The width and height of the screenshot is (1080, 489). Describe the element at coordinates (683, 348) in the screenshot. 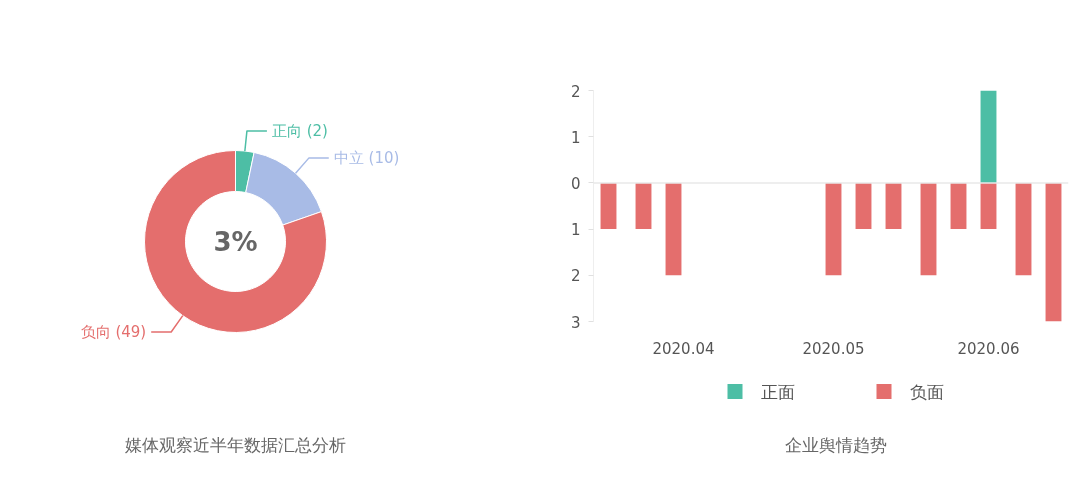

I see `x-tick-label: 2020.04` at that location.